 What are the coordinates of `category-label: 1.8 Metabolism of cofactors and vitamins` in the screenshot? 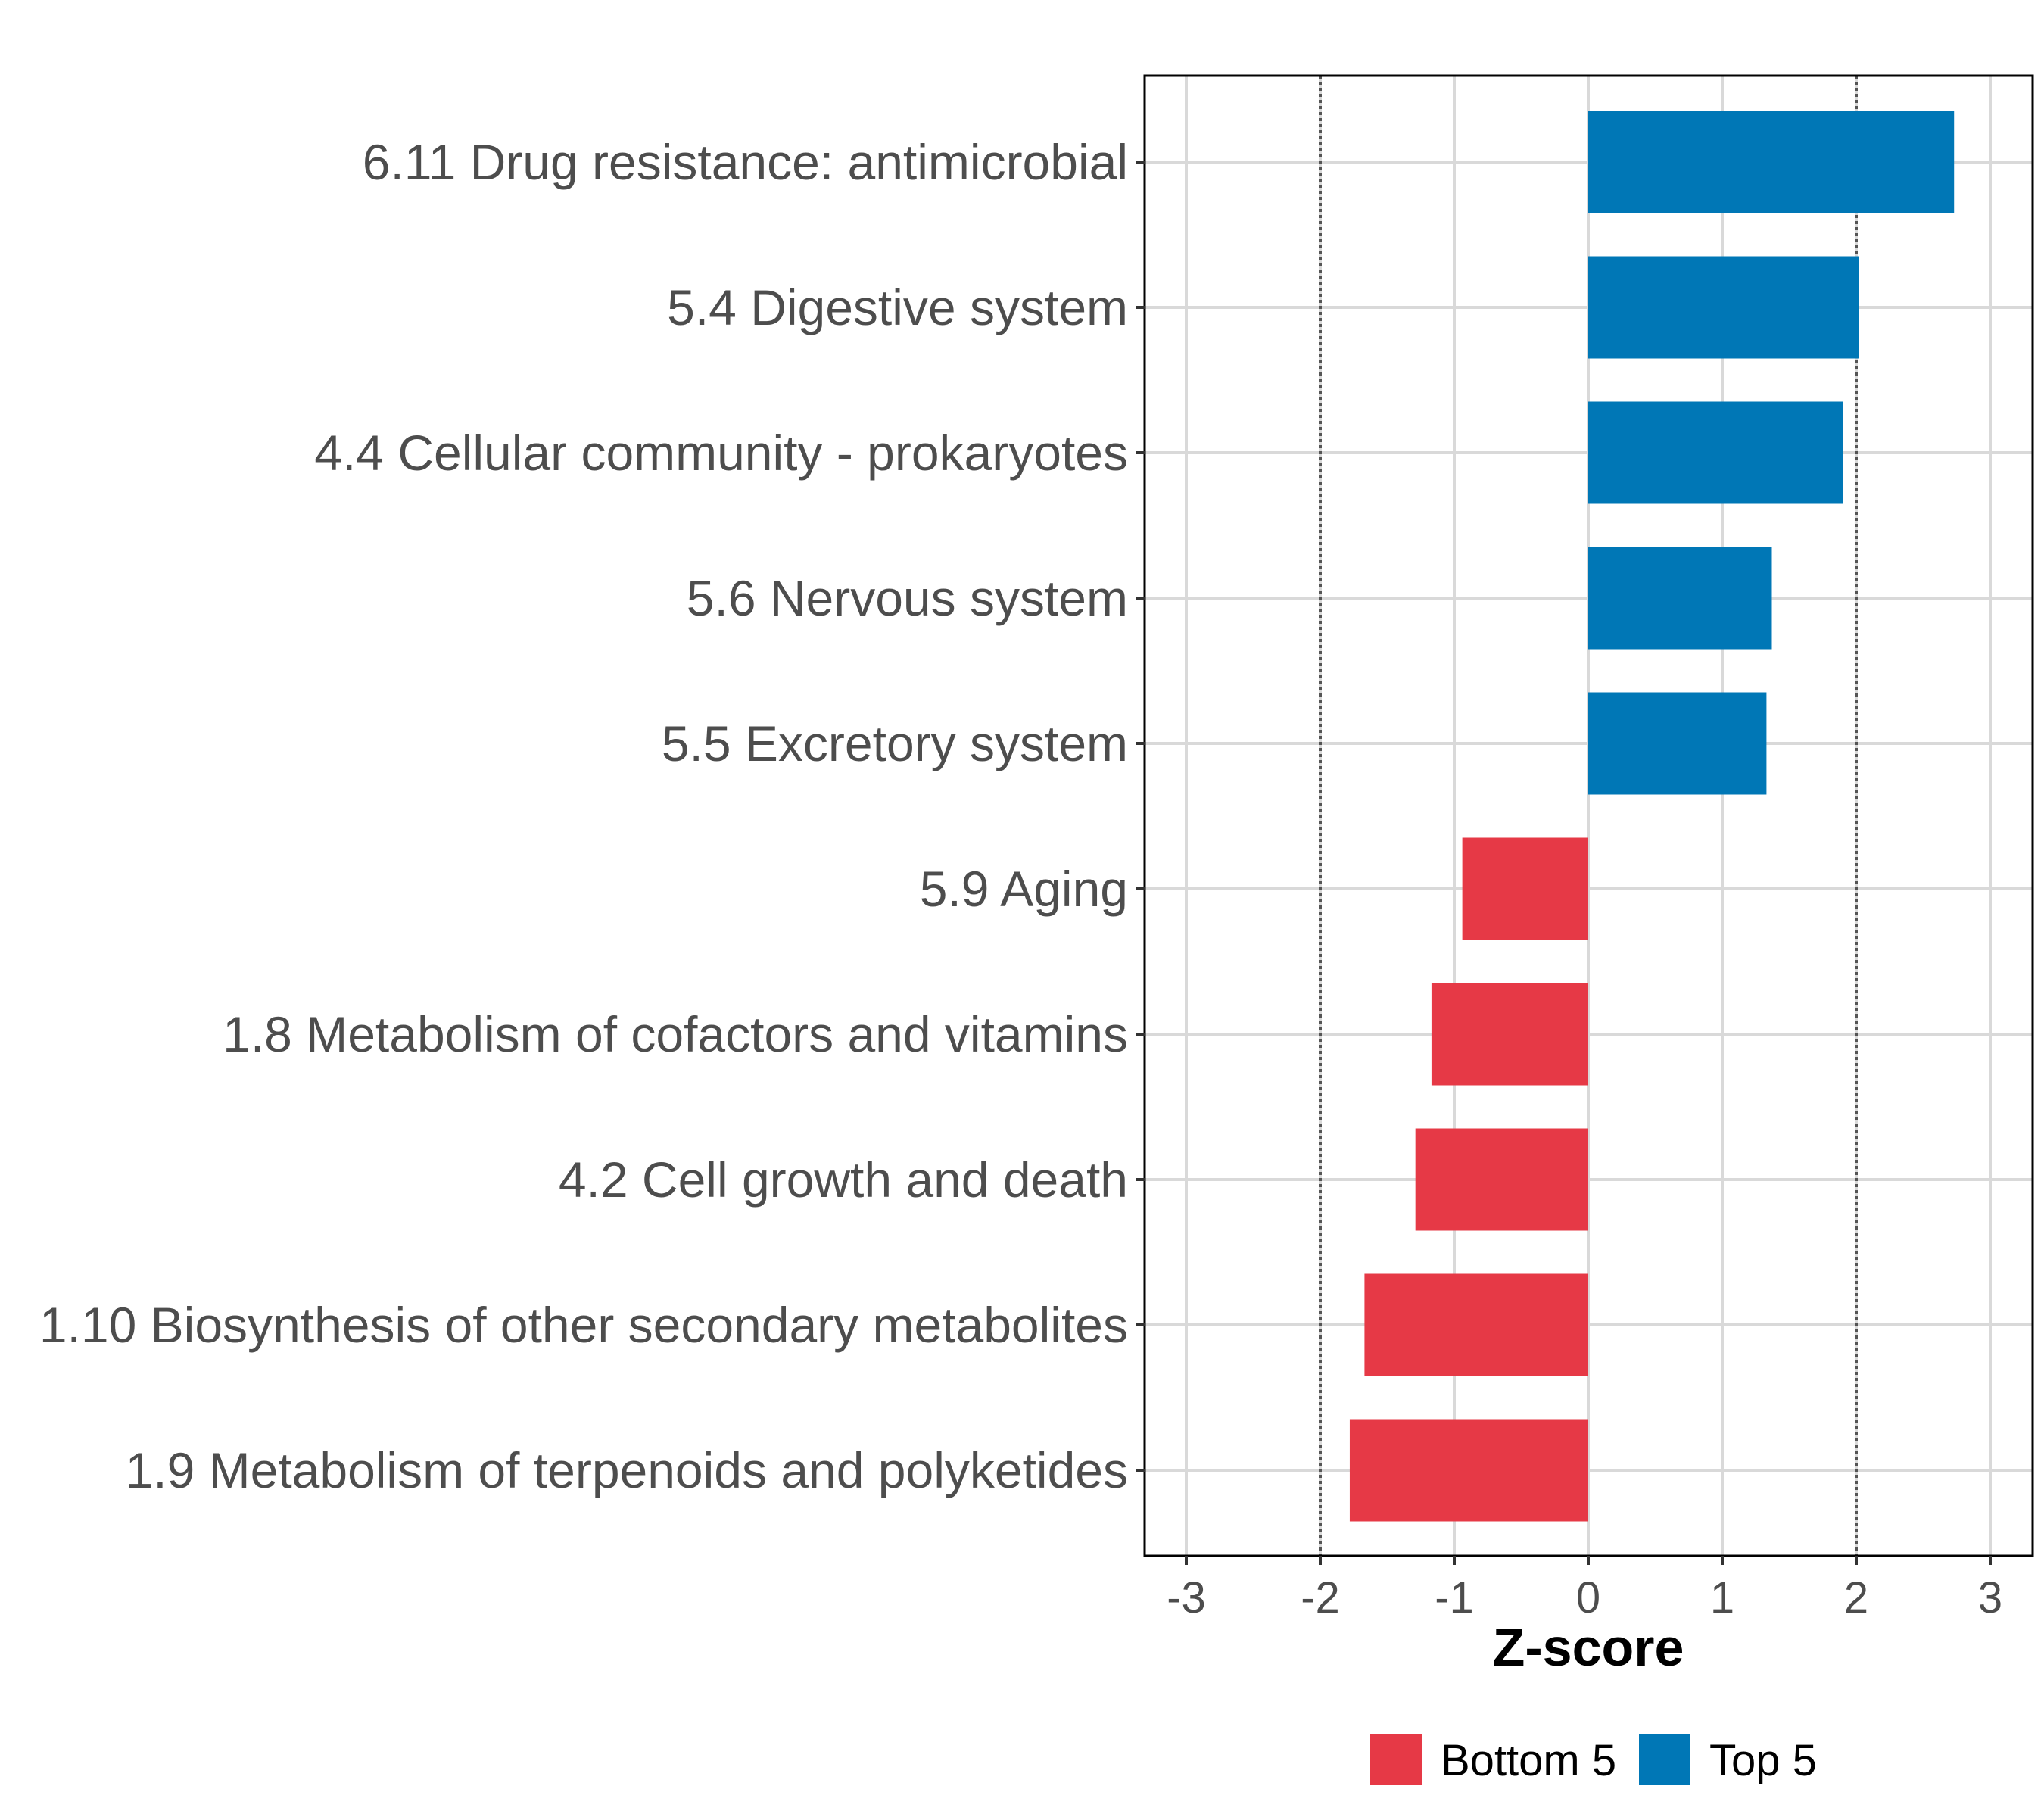 It's located at (675, 1034).